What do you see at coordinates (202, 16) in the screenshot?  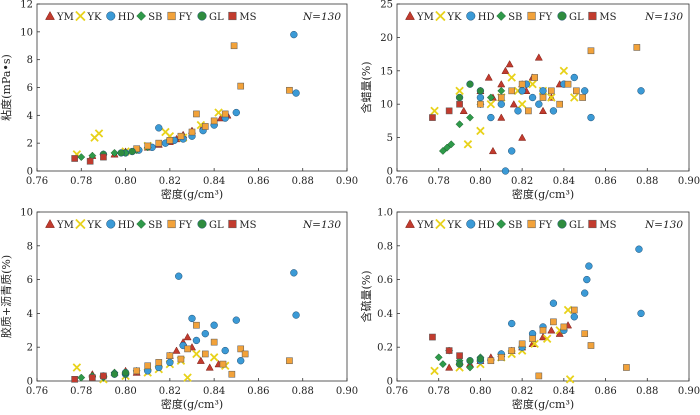 I see `legend-marker-gl` at bounding box center [202, 16].